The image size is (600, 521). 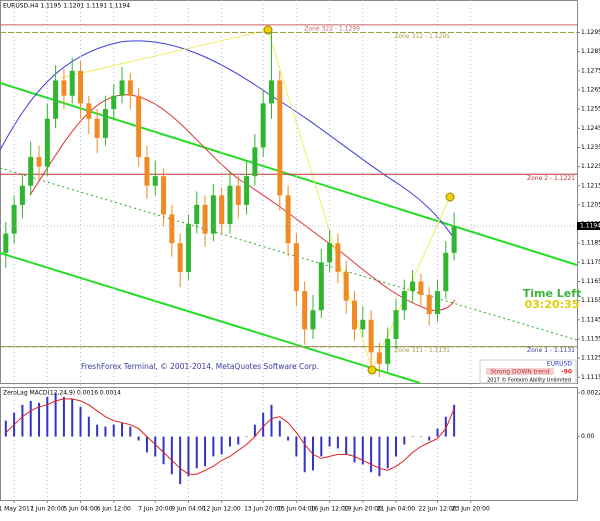 What do you see at coordinates (47, 509) in the screenshot?
I see `x-tick-label: 1 Jun 20:00` at bounding box center [47, 509].